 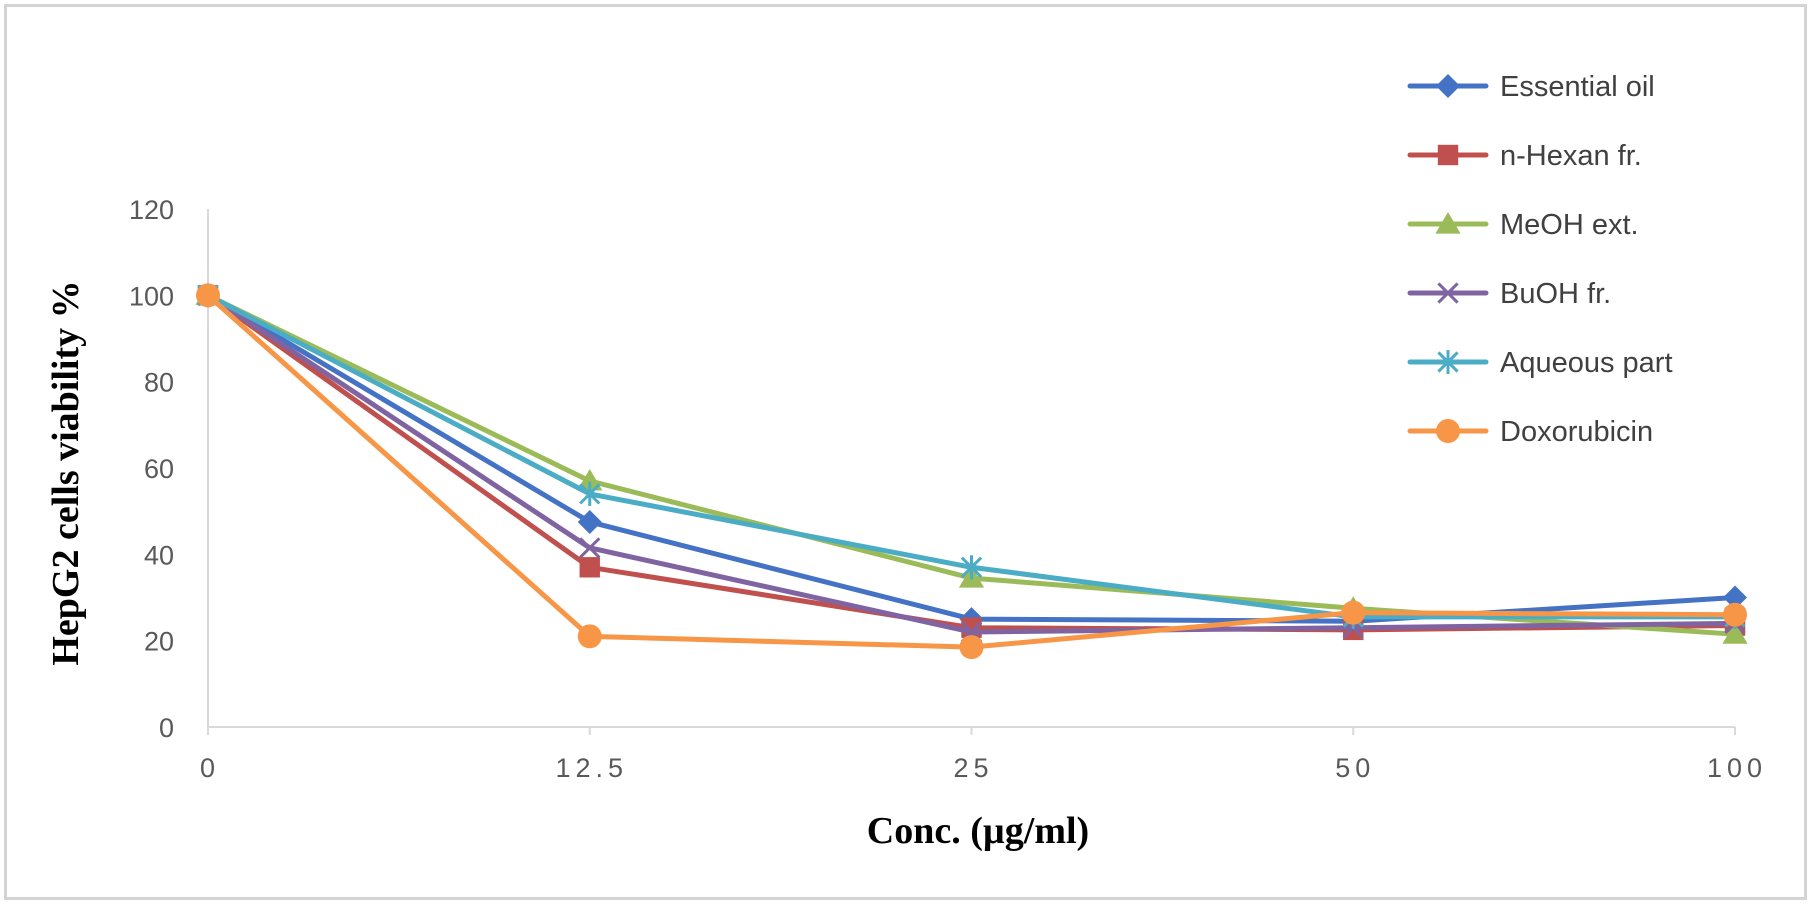 I want to click on legend-item-meoh-ext: MeOH ext., so click(x=1523, y=225).